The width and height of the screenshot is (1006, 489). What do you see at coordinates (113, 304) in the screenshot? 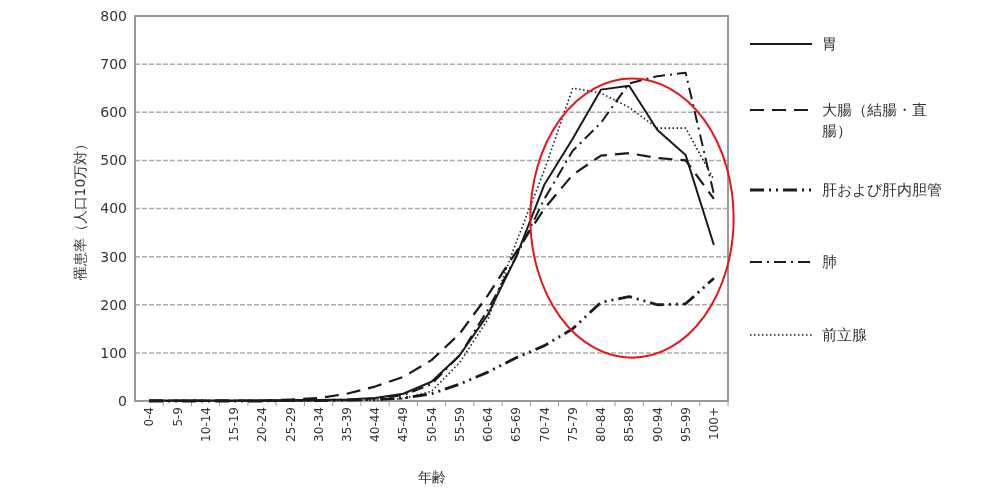
I see `y-tick-label: 200` at bounding box center [113, 304].